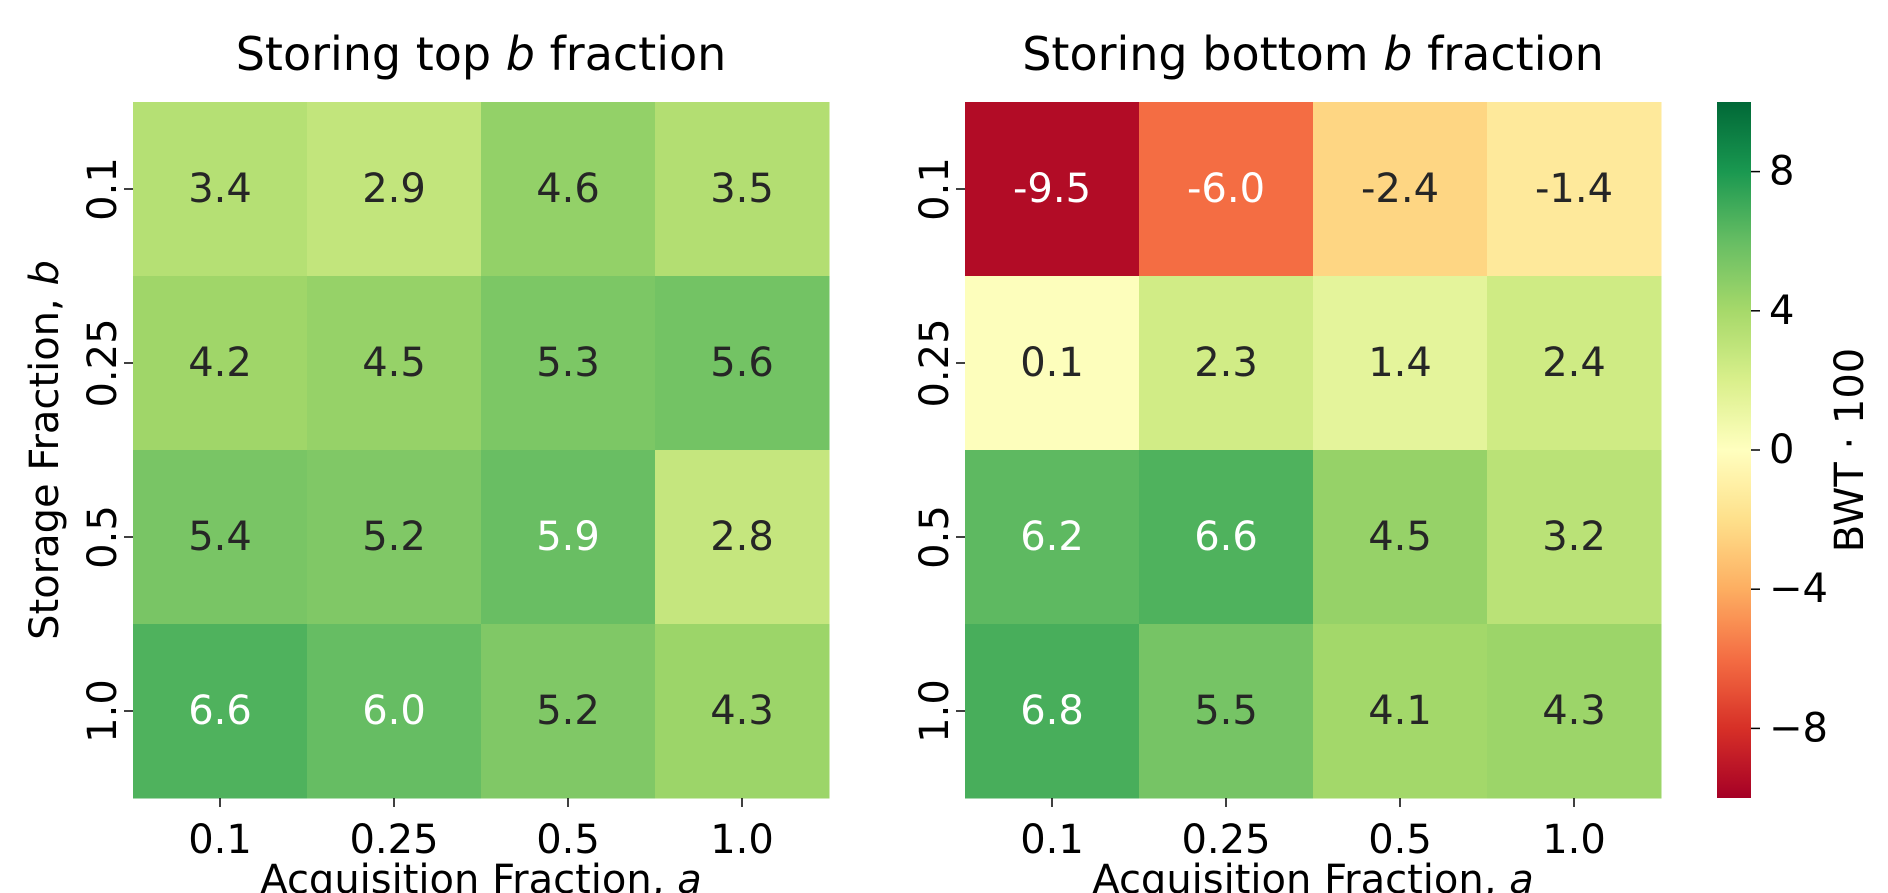 This screenshot has height=893, width=1888. I want to click on cell-value-label: 6.0, so click(394, 711).